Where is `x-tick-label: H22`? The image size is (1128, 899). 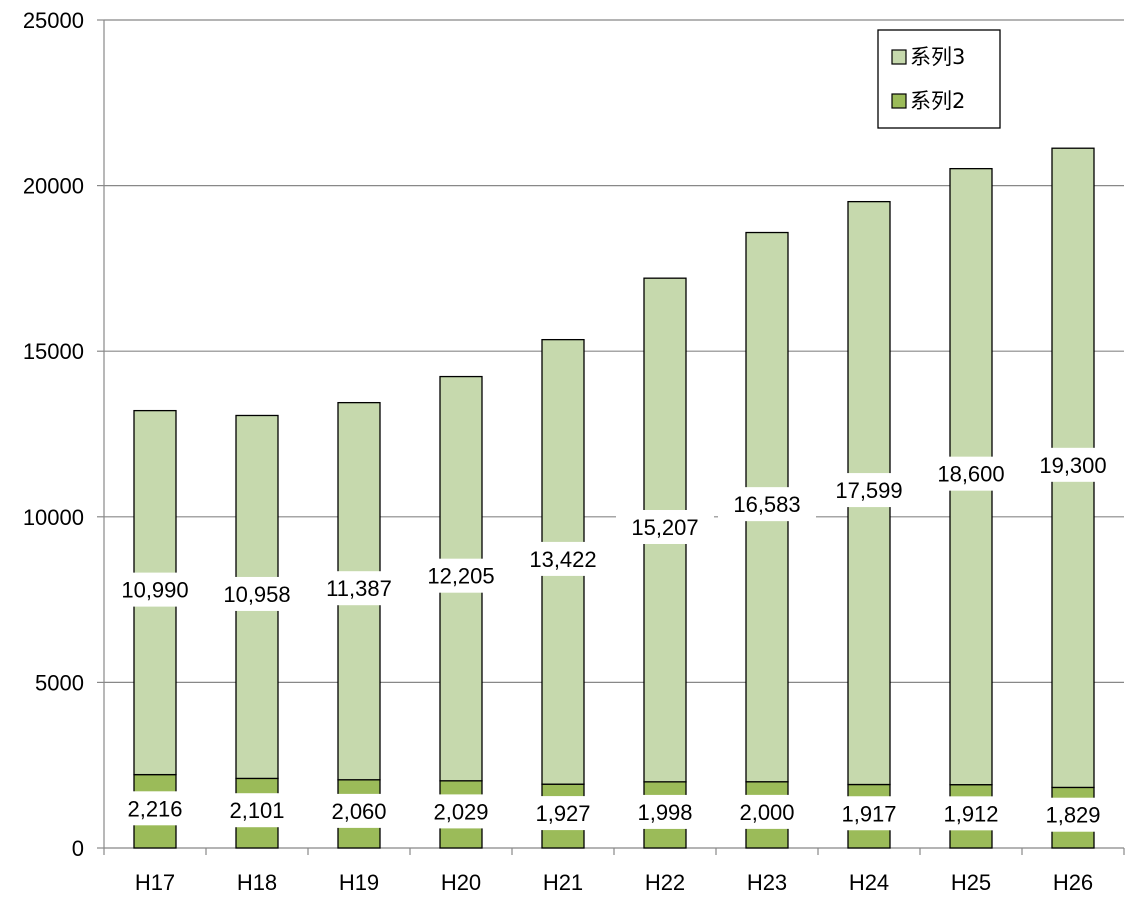
x-tick-label: H22 is located at coordinates (665, 882).